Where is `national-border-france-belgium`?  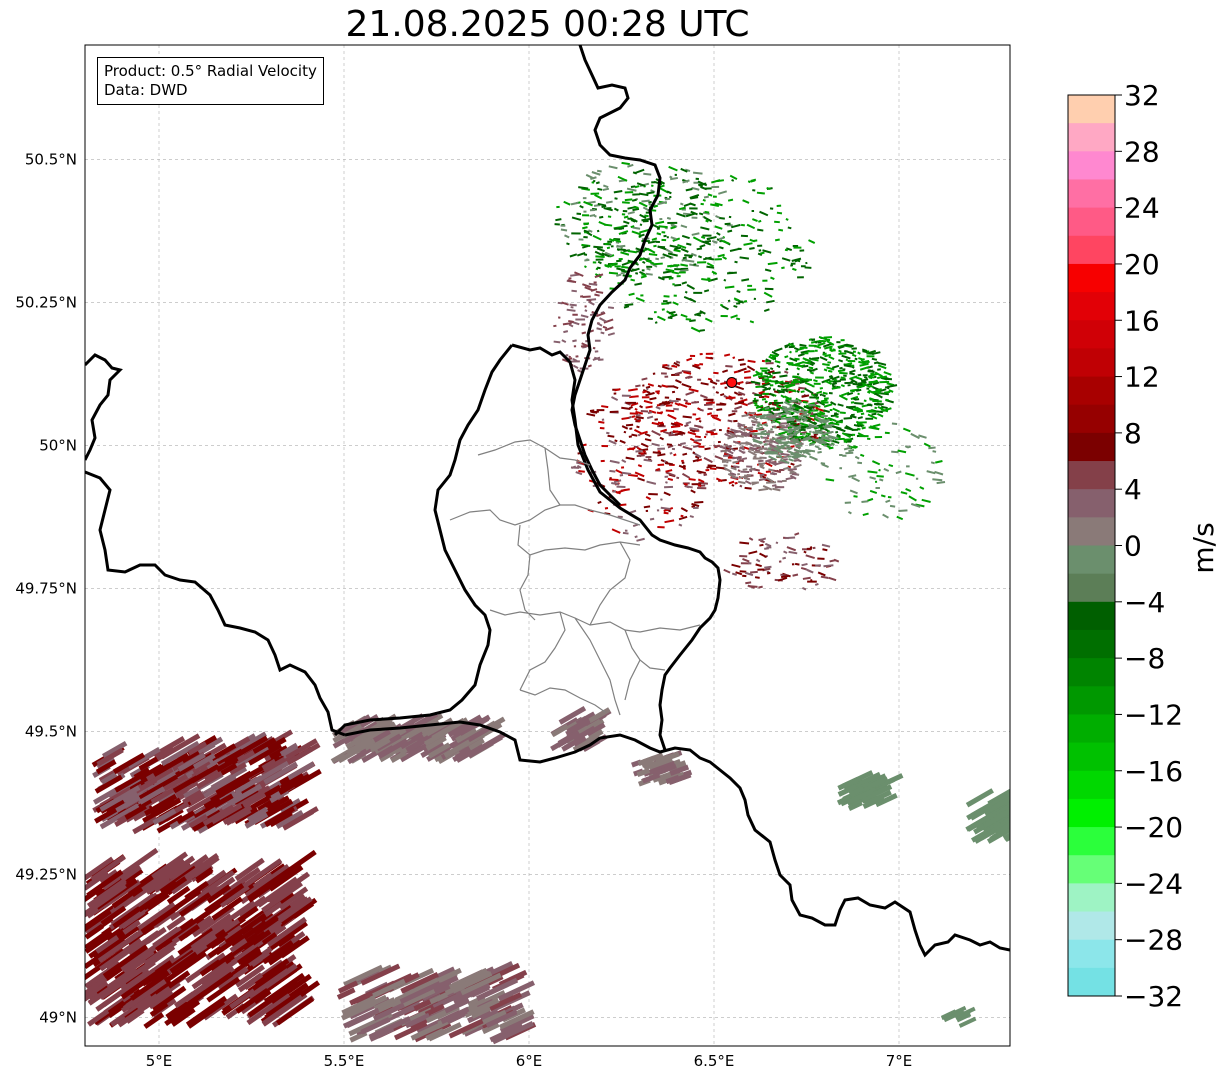
national-border-france-belgium is located at coordinates (215, 603).